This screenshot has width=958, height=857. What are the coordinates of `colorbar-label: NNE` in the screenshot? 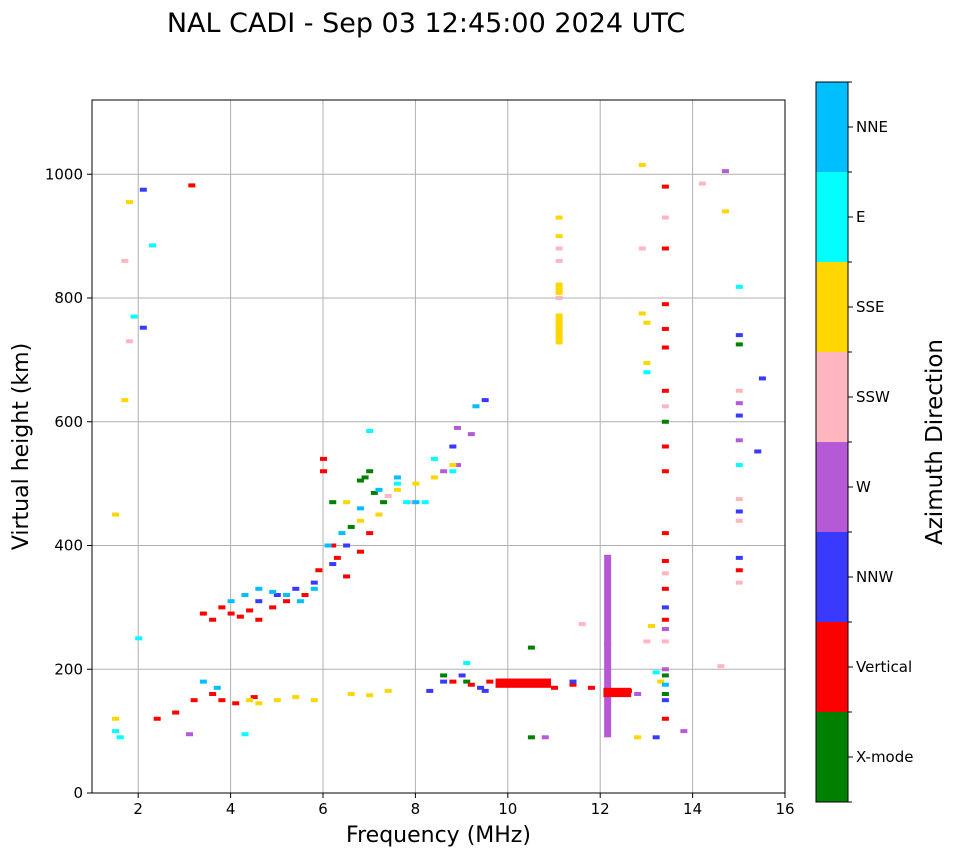 It's located at (872, 127).